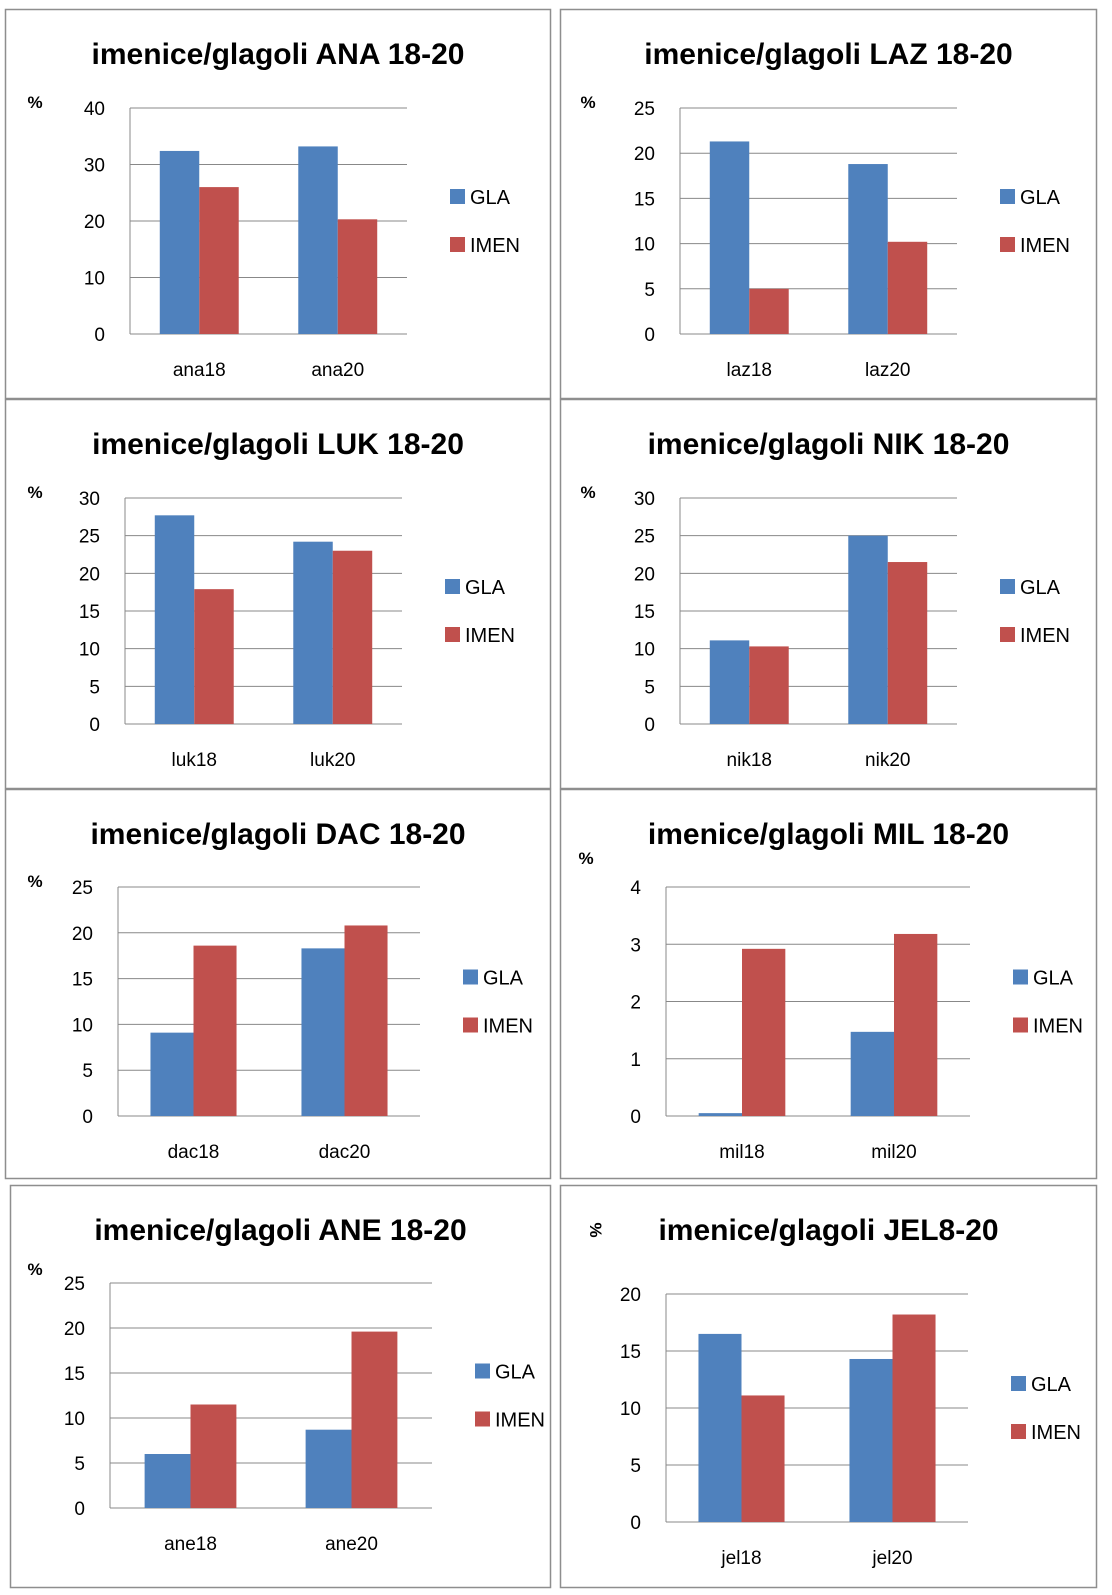  I want to click on bar-gla-nik20, so click(868, 629).